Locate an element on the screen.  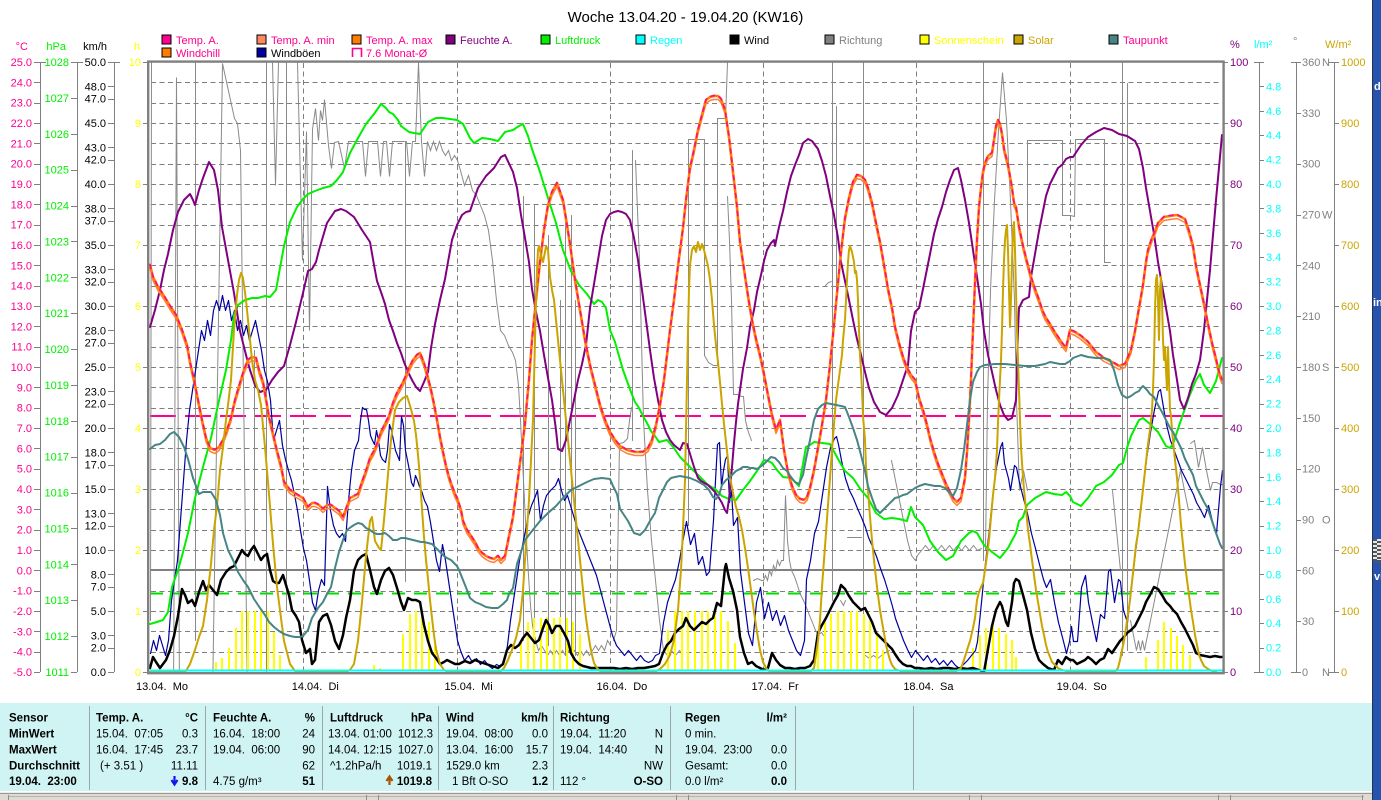
svg-text: 0 is located at coordinates (1344, 673).